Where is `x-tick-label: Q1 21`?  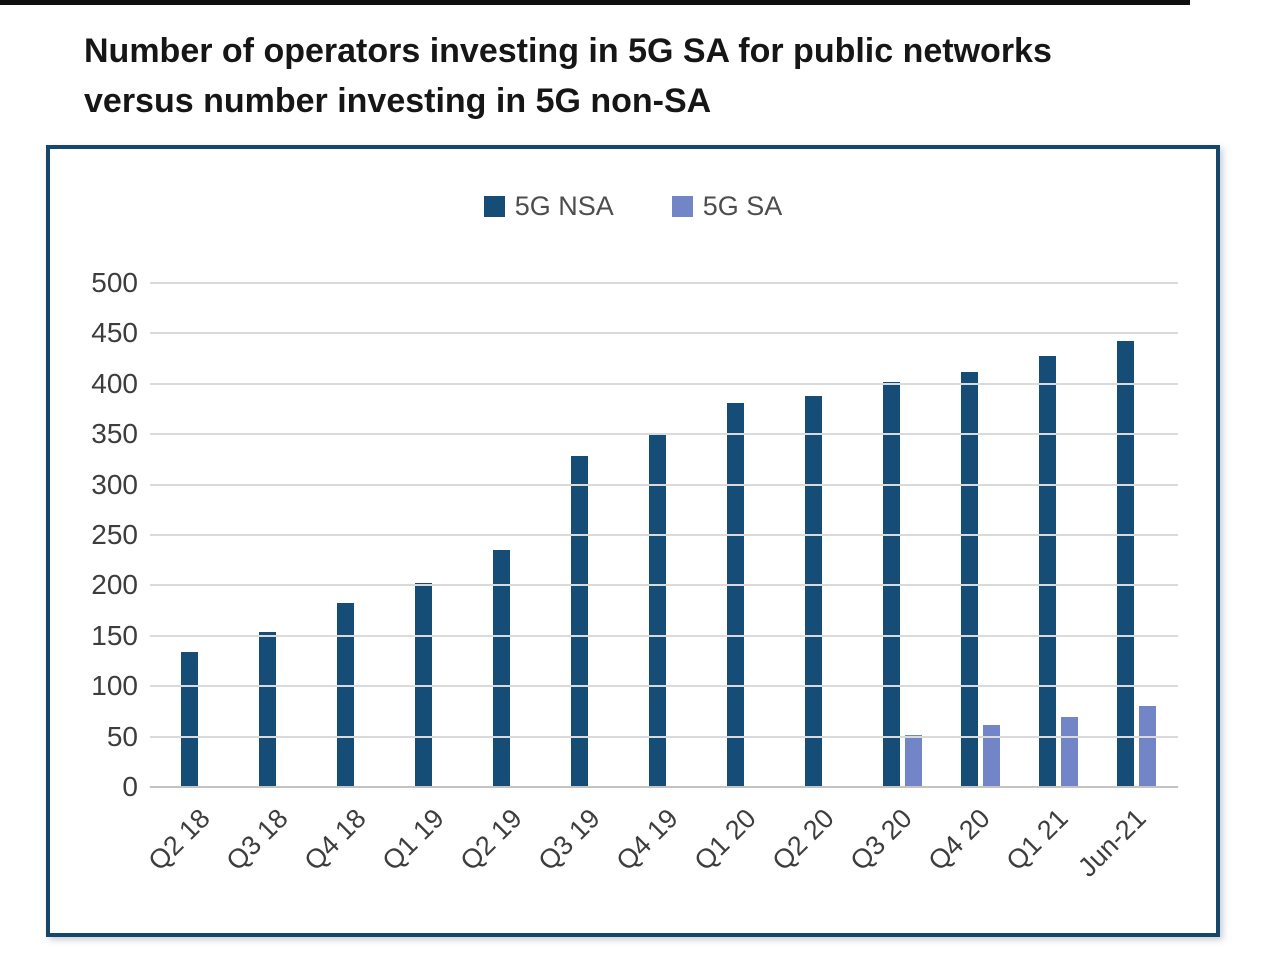 x-tick-label: Q1 21 is located at coordinates (1037, 840).